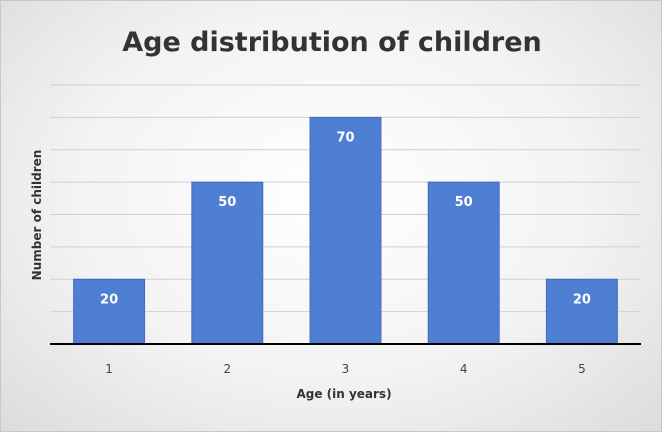  I want to click on x-tick-5: 5, so click(582, 369).